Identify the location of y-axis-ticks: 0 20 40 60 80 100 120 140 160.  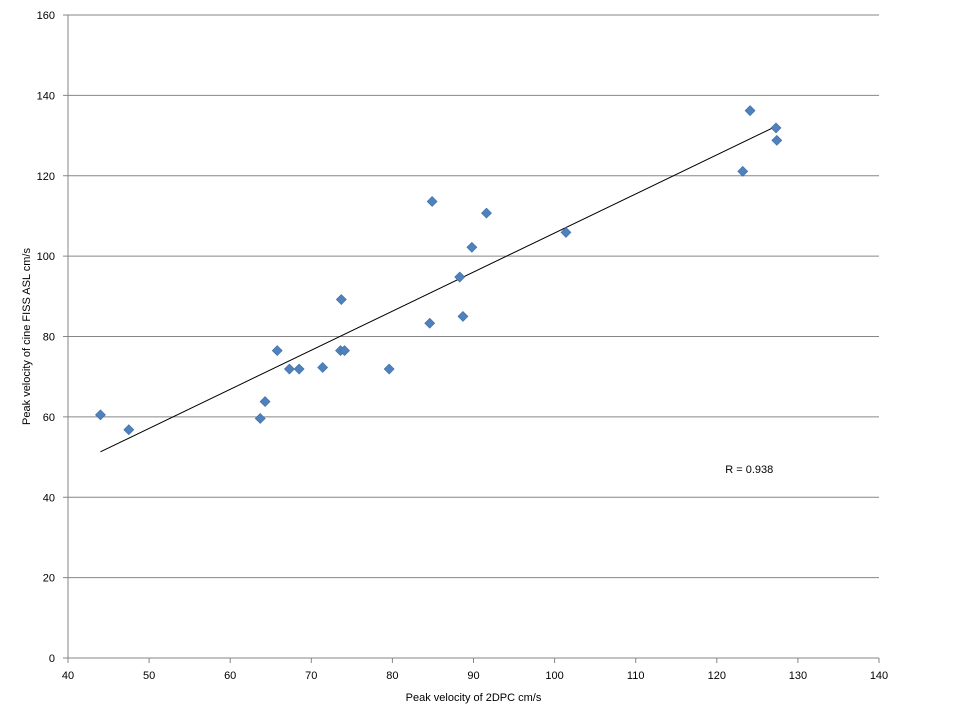
(52, 337).